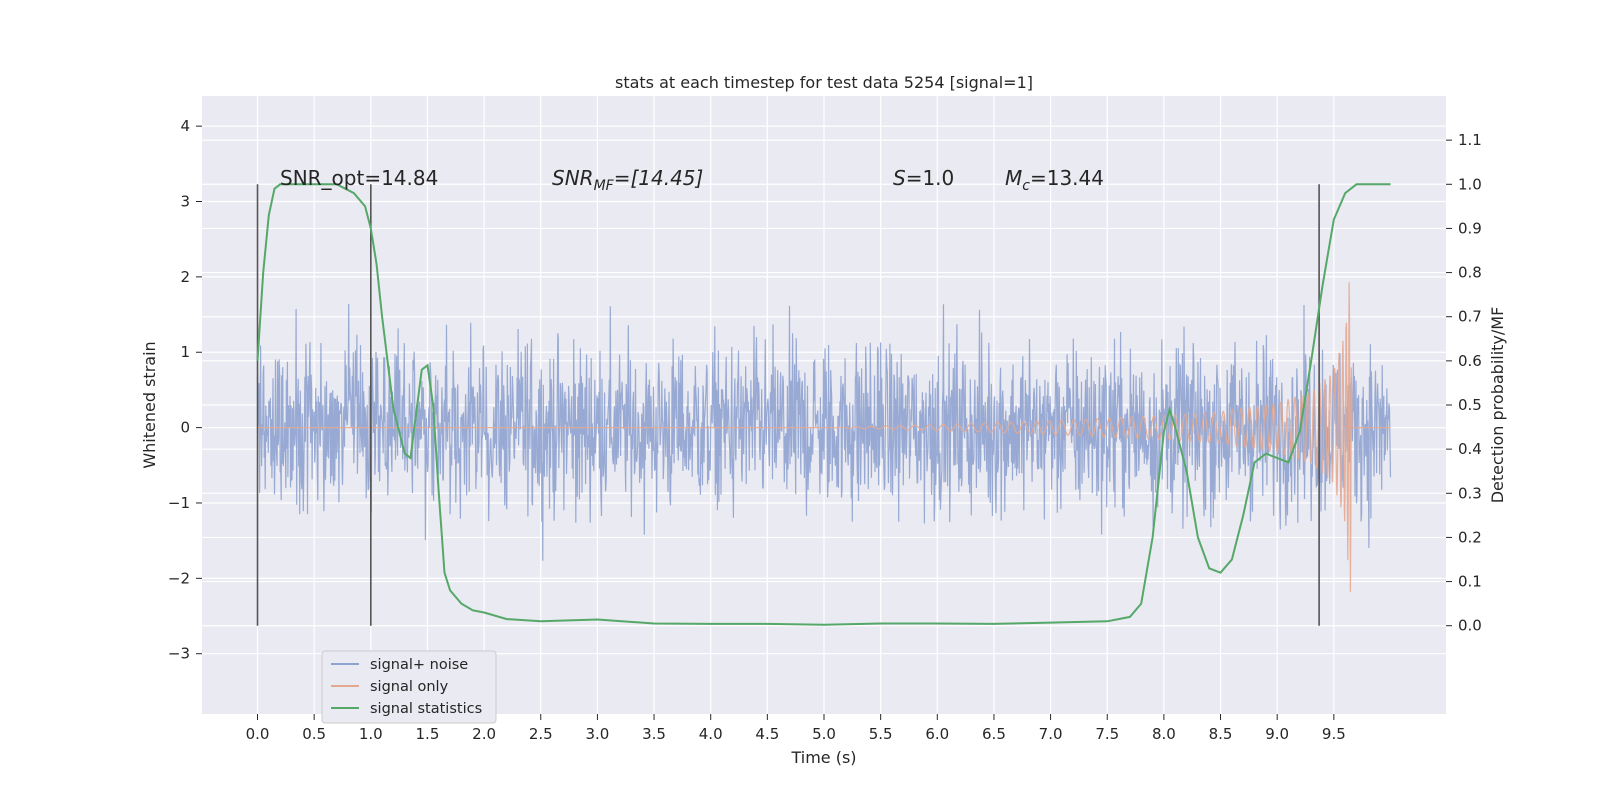 The height and width of the screenshot is (800, 1600). I want to click on annotation-snr-mf: SNRMF=[14.45], so click(627, 180).